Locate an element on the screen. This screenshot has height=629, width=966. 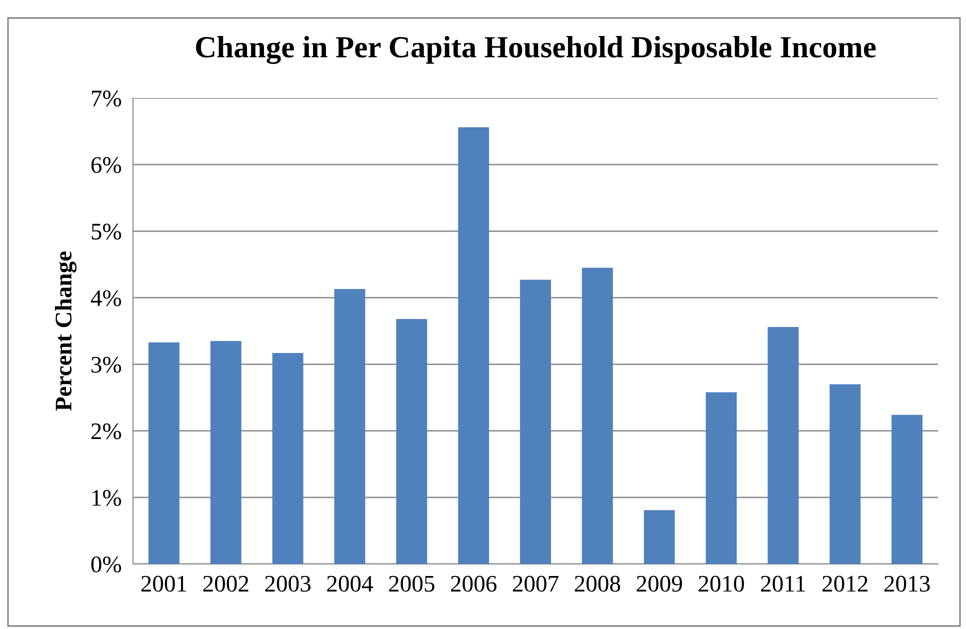
y-tick-label: 0% is located at coordinates (106, 564).